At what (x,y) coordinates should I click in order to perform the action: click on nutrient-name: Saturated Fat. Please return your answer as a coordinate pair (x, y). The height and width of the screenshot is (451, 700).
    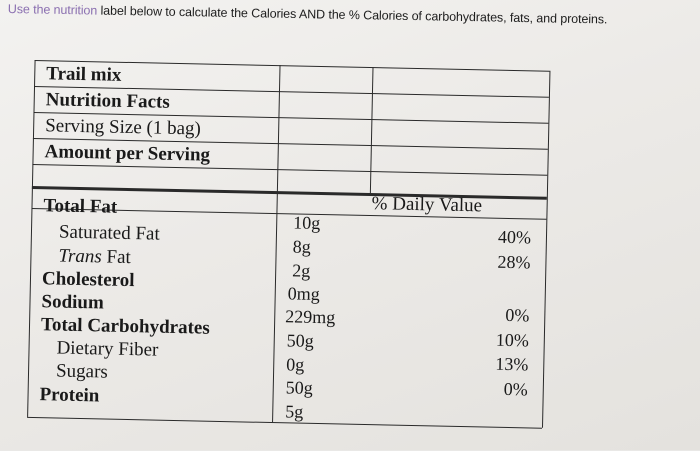
    Looking at the image, I should click on (109, 233).